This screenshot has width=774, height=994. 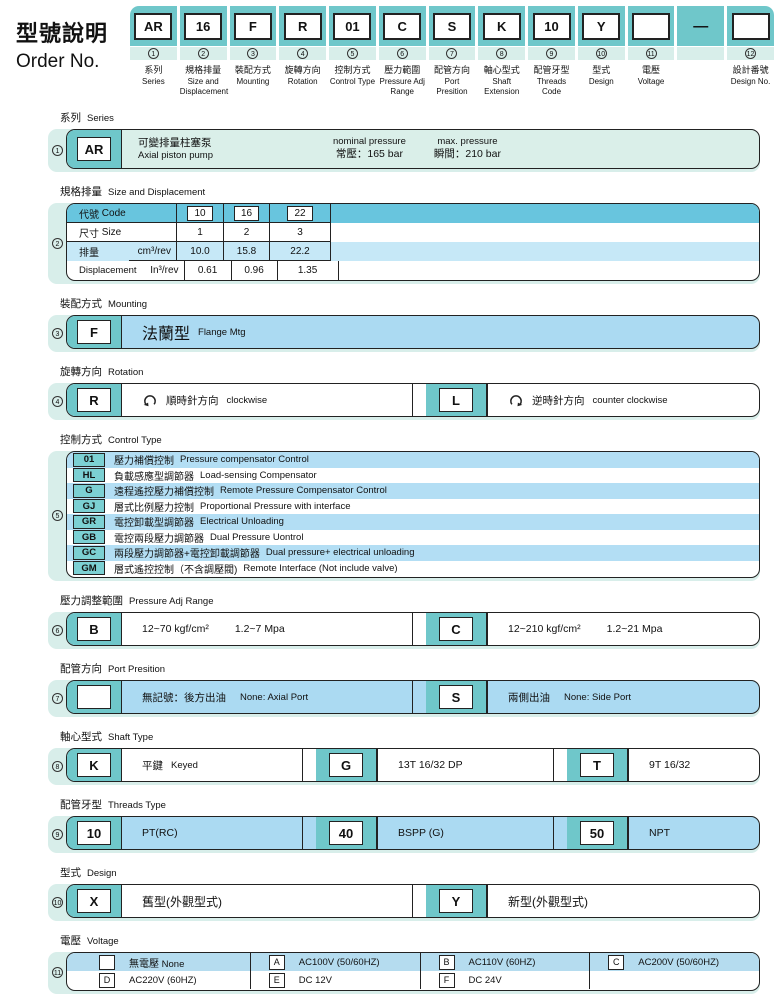 I want to click on section-band: 2 代號 Code 10 16 22 尺寸 Size 1 2 3, so click(x=404, y=243).